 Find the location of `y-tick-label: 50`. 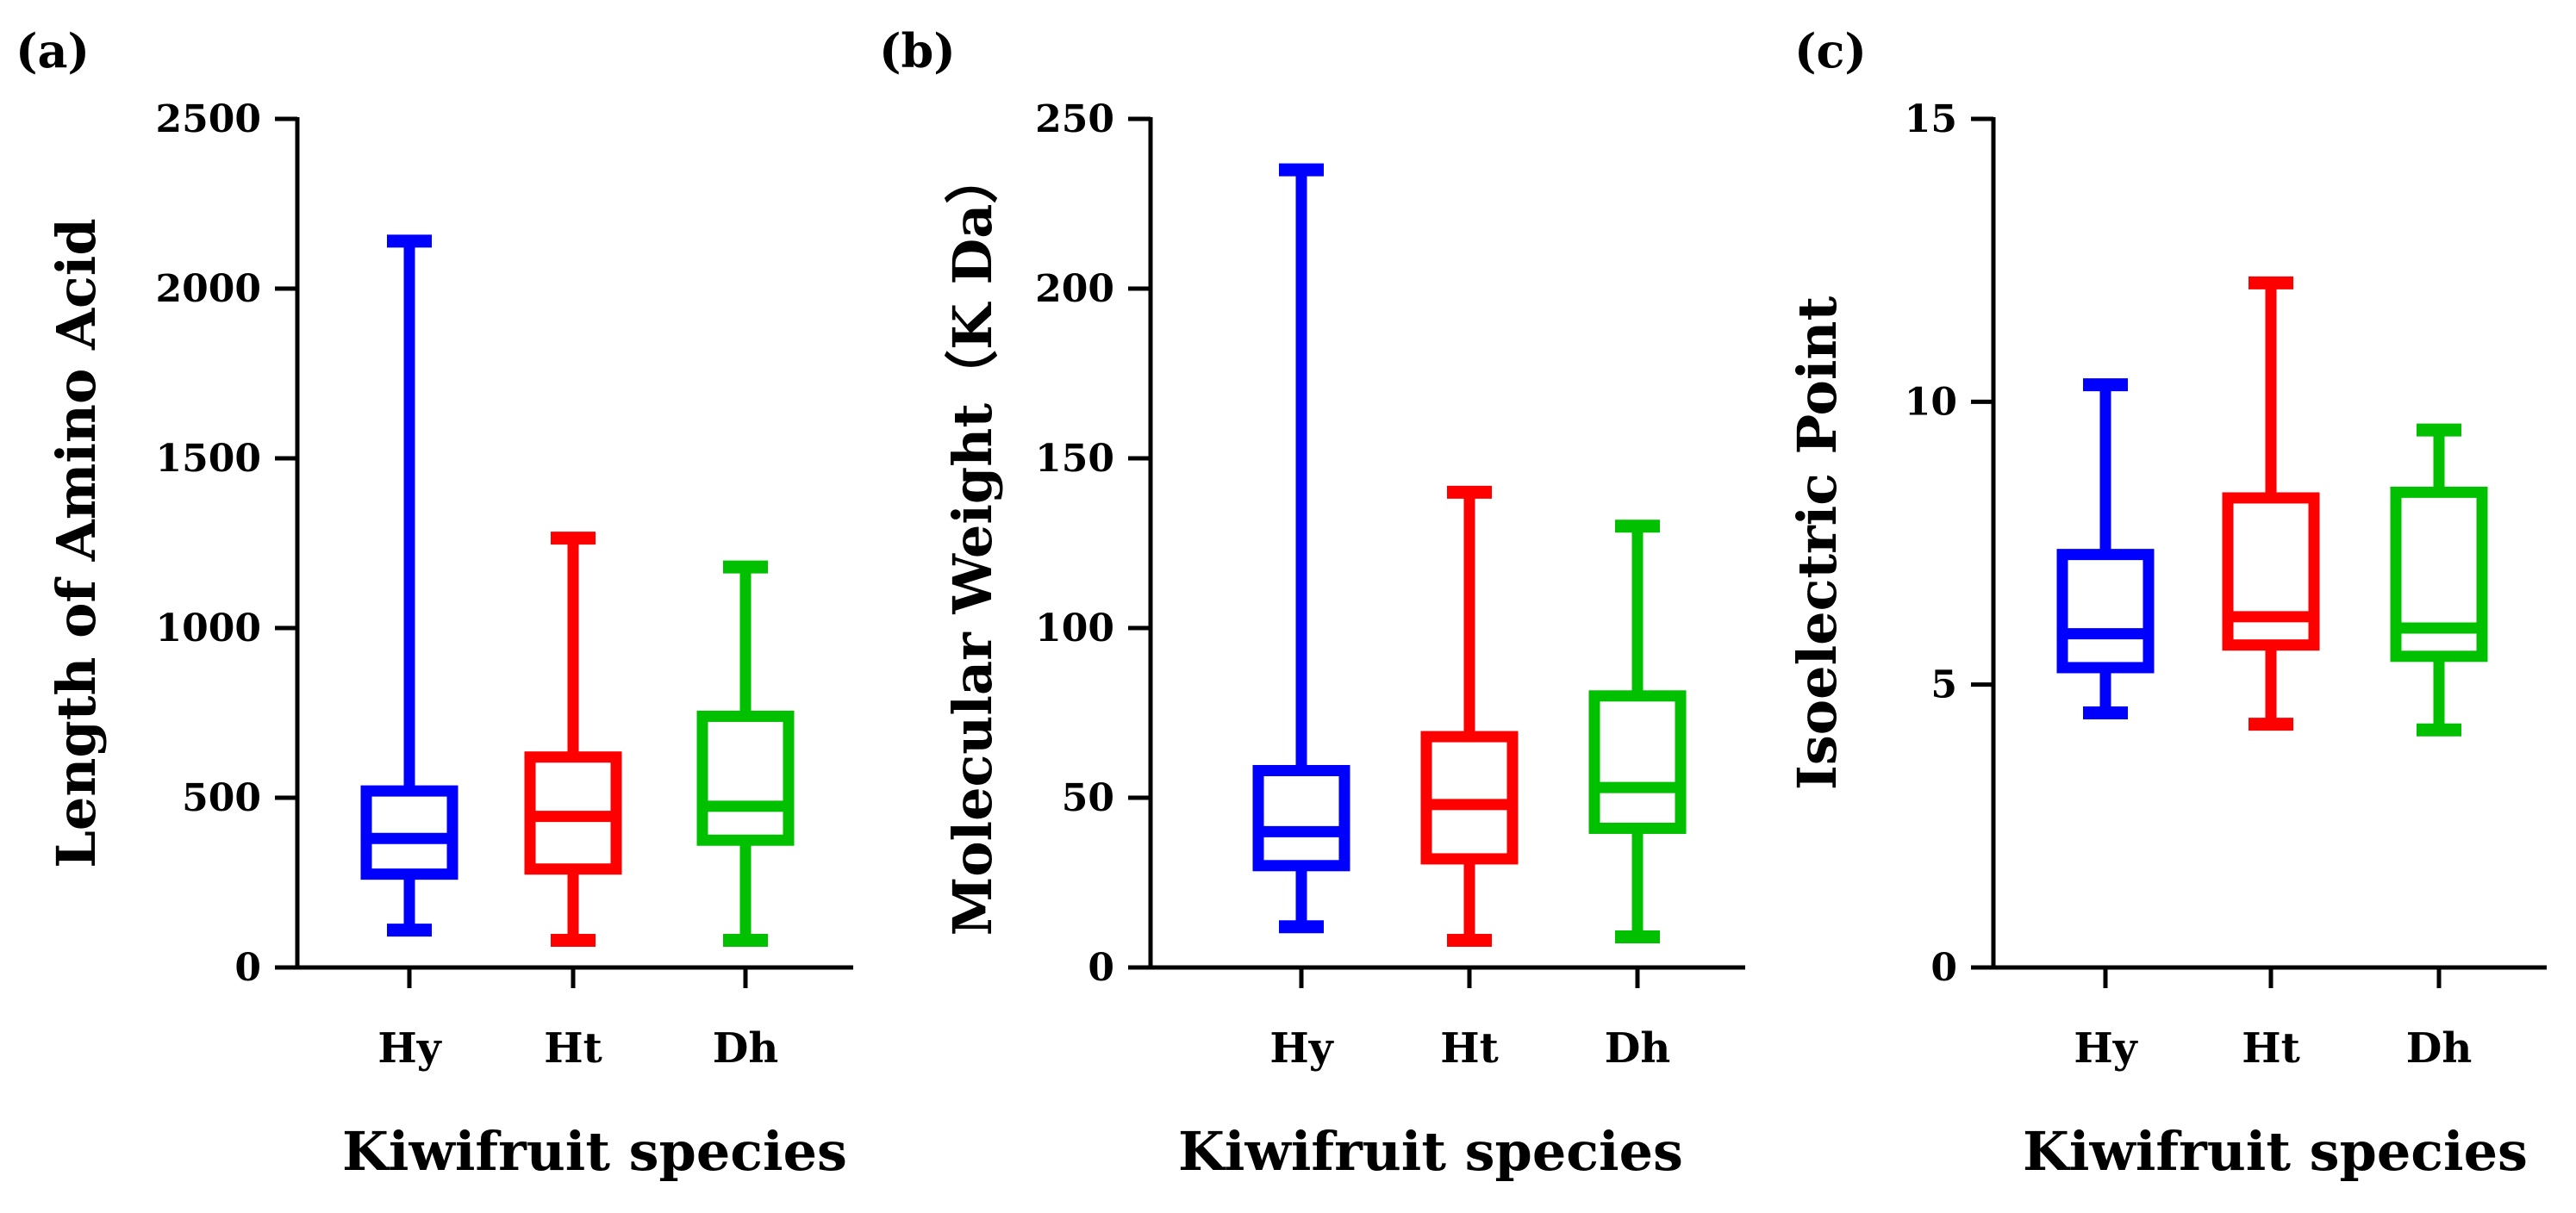

y-tick-label: 50 is located at coordinates (1088, 798).